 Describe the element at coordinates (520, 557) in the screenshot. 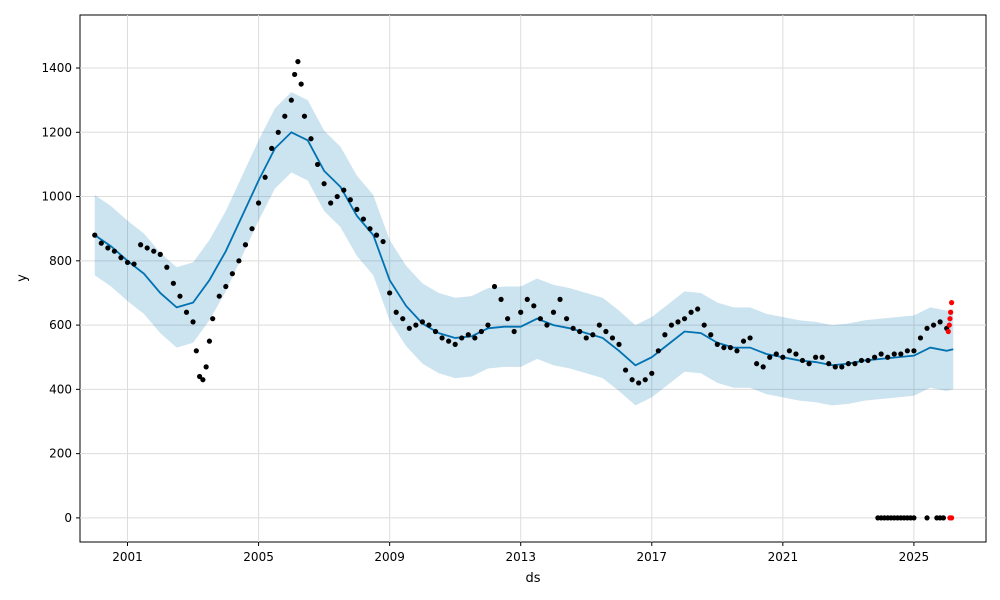

I see `x-tick-label: 2013` at that location.